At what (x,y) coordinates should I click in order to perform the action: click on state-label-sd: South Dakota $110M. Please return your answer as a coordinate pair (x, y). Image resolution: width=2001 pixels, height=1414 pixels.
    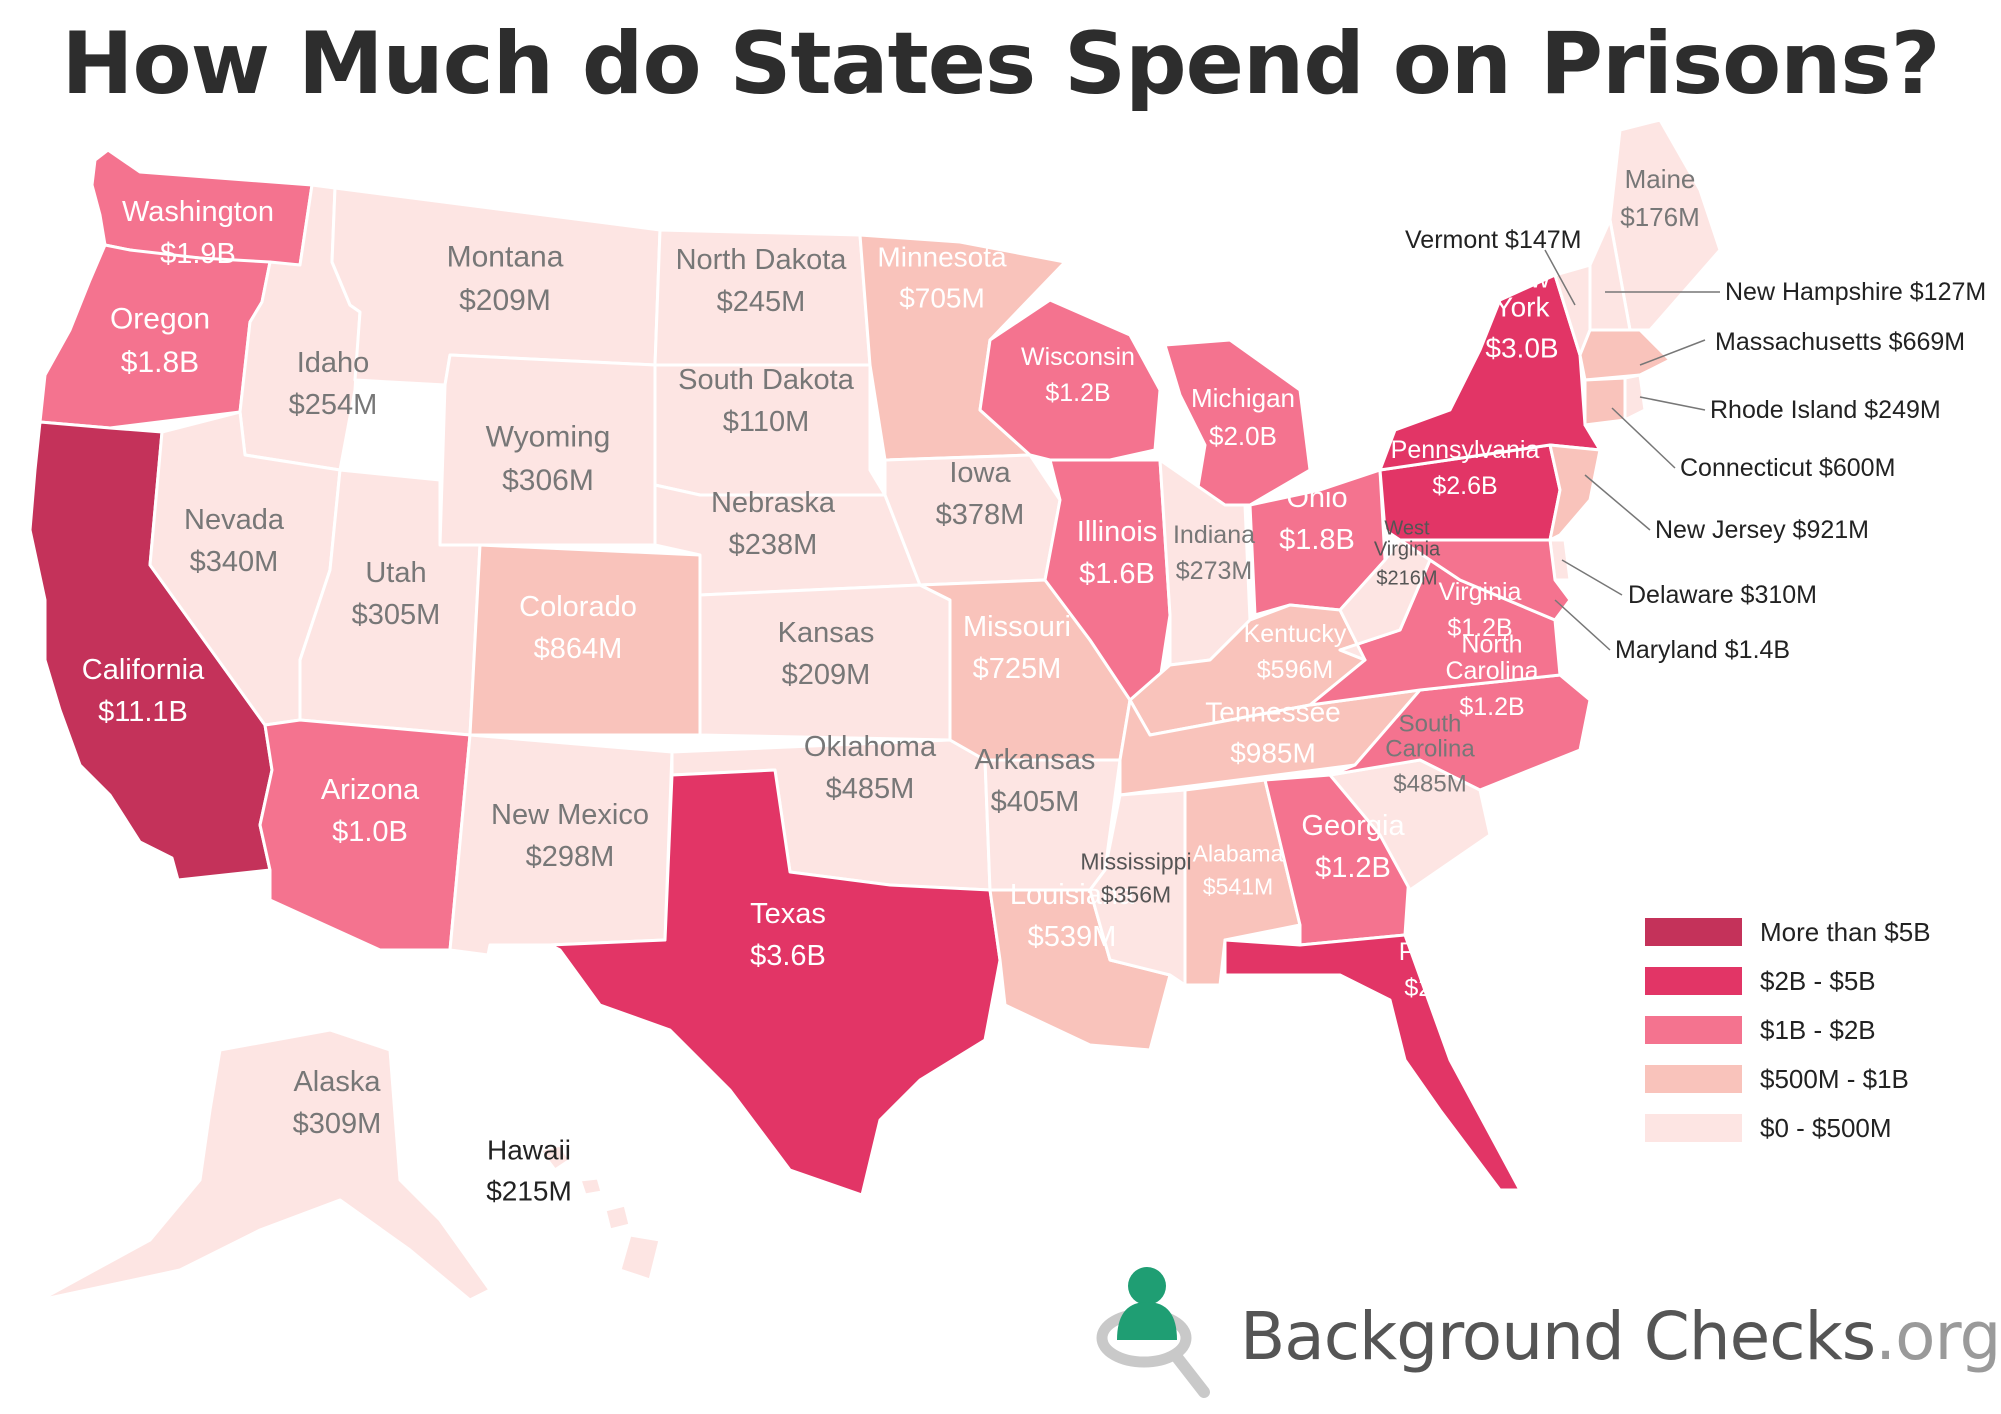
    Looking at the image, I should click on (766, 401).